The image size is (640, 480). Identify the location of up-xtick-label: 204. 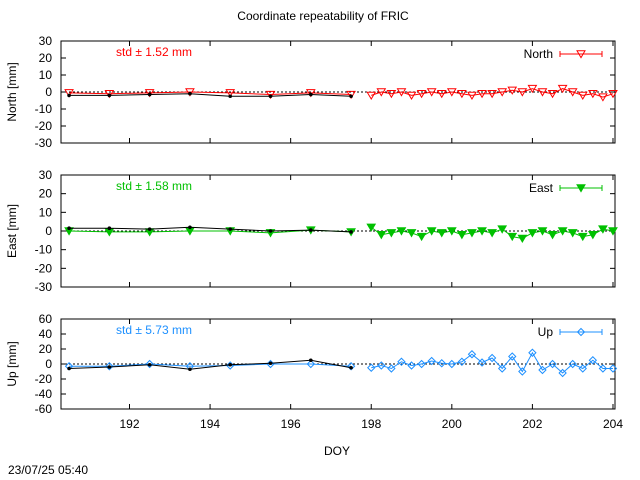
(613, 424).